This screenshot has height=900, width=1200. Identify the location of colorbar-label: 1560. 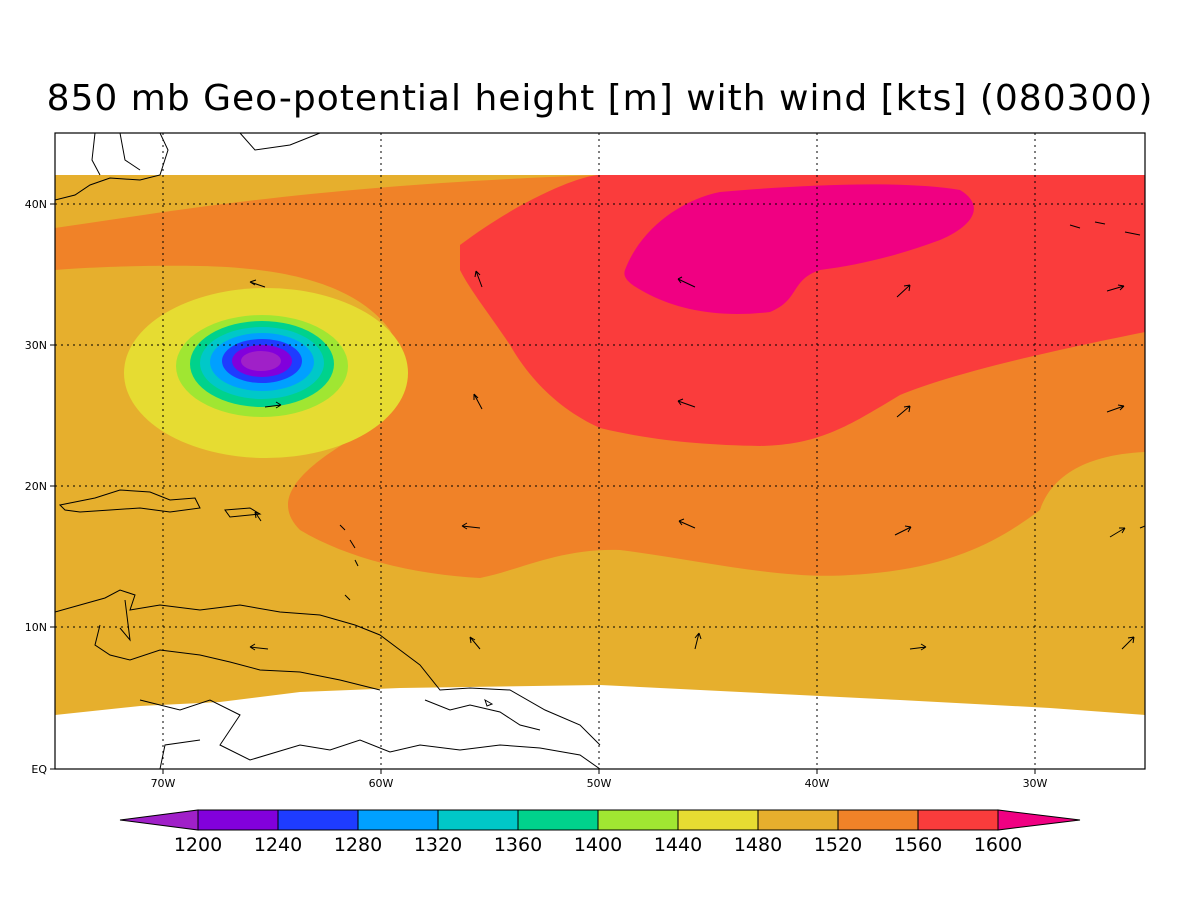
(918, 845).